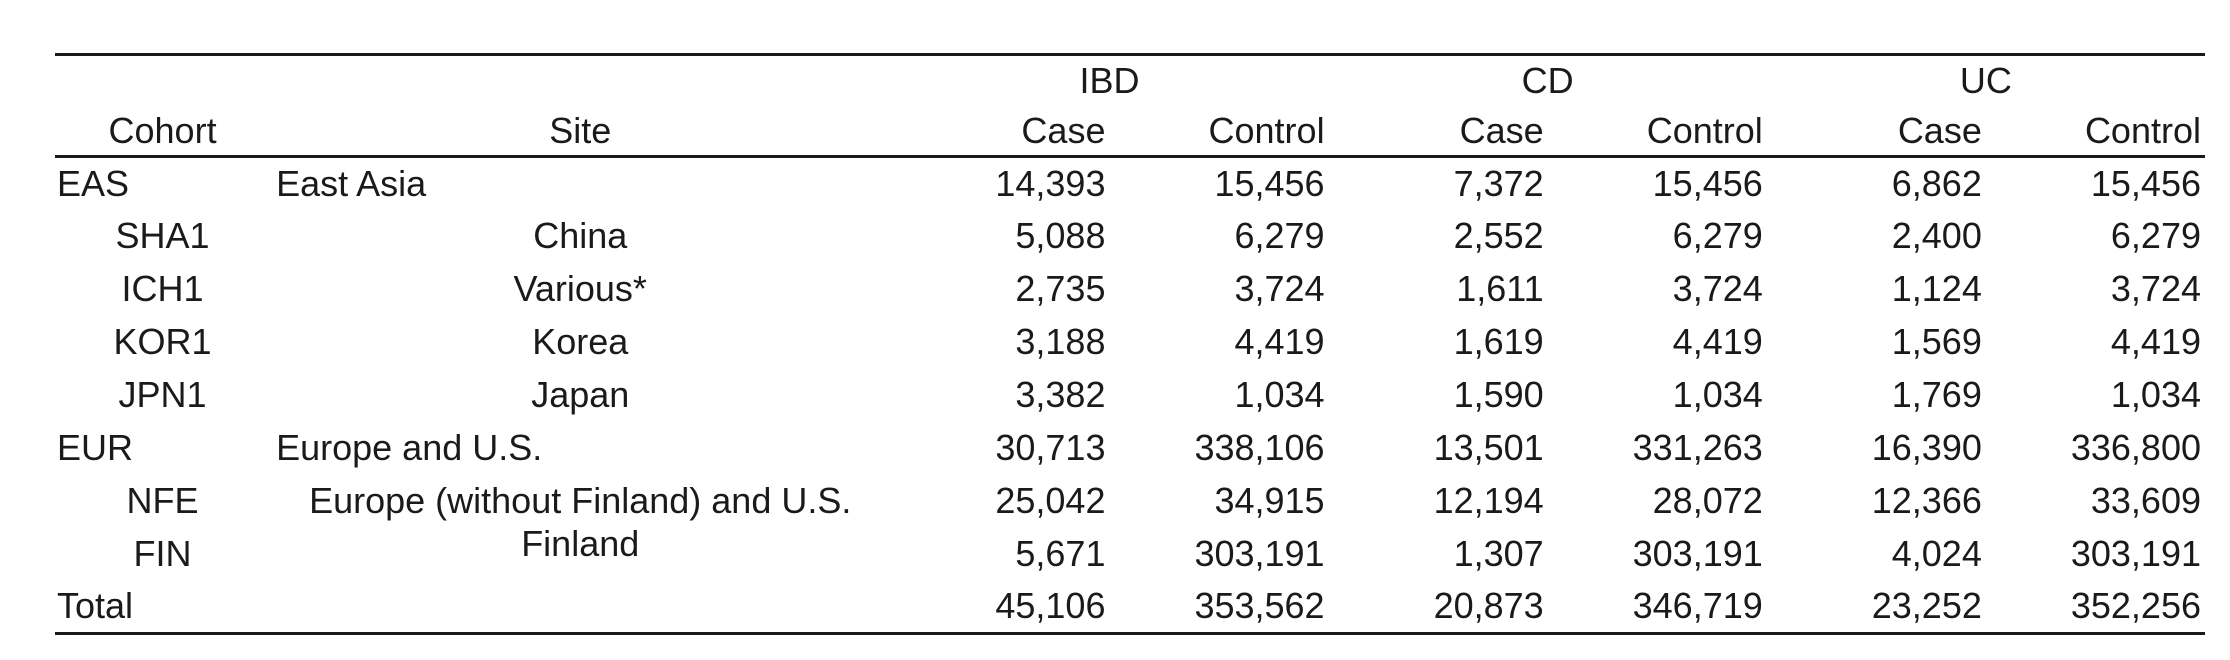  Describe the element at coordinates (1050, 606) in the screenshot. I see `ibd-case-cell: 45,106` at that location.